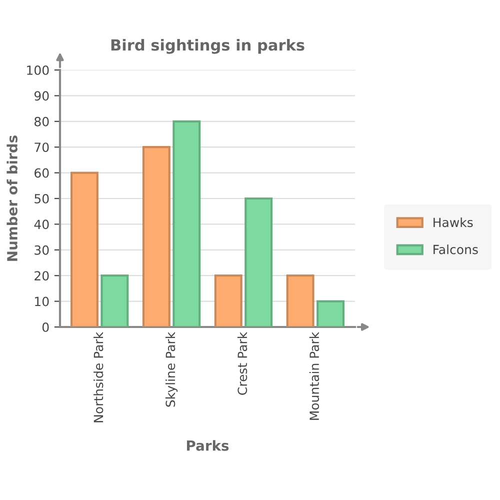 Image resolution: width=500 pixels, height=500 pixels. What do you see at coordinates (41, 173) in the screenshot?
I see `y-tick-label: 60` at bounding box center [41, 173].